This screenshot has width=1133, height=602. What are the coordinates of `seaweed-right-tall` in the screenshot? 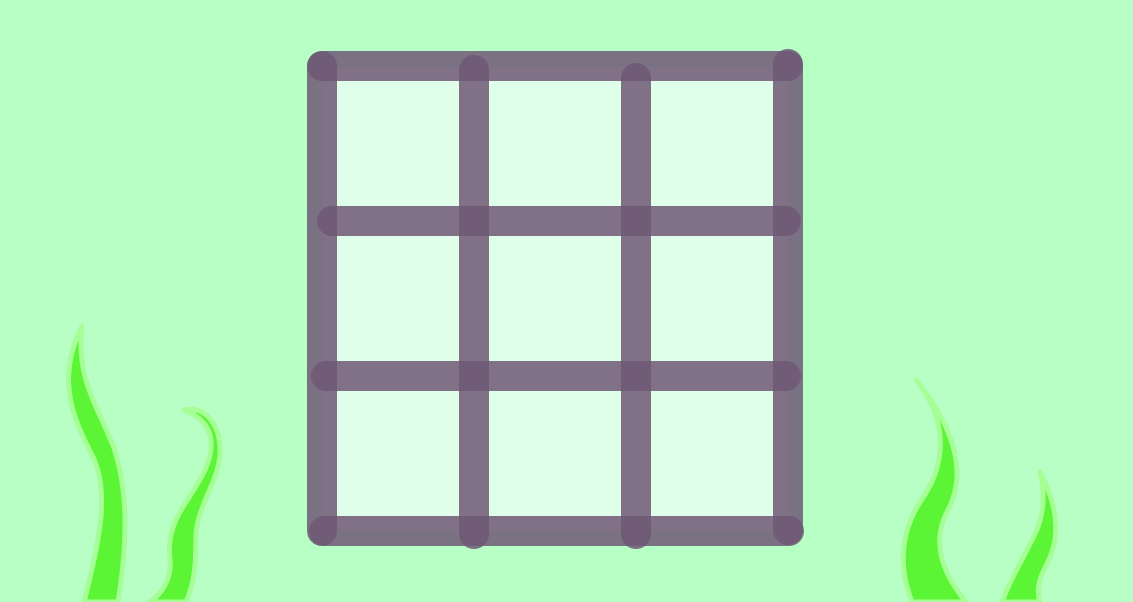 It's located at (934, 489).